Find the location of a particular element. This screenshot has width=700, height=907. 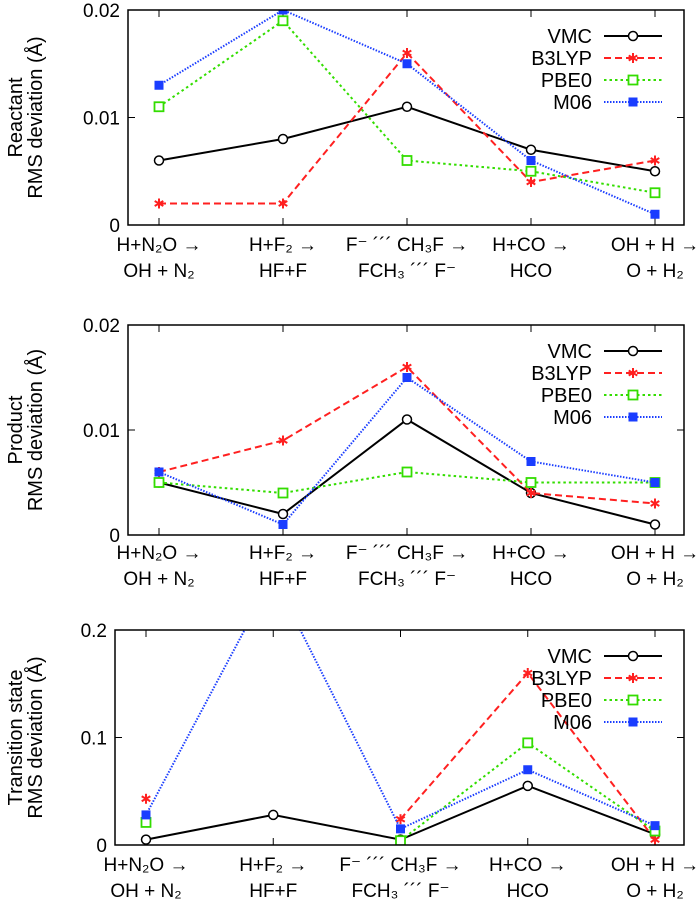

x-tick-label: H+F₂ → is located at coordinates (273, 865).